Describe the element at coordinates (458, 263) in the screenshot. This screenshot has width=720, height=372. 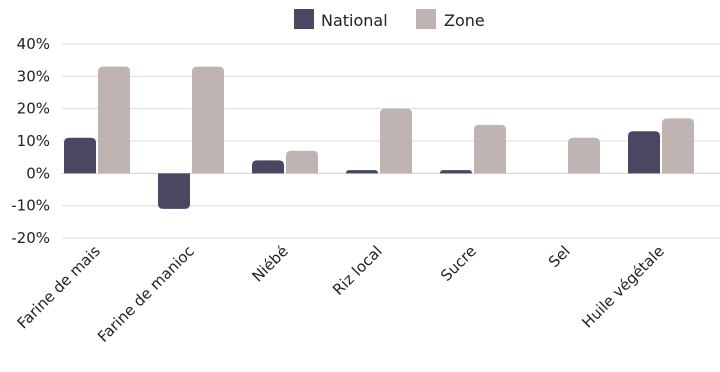
I see `x-tick-label: Sucre` at that location.